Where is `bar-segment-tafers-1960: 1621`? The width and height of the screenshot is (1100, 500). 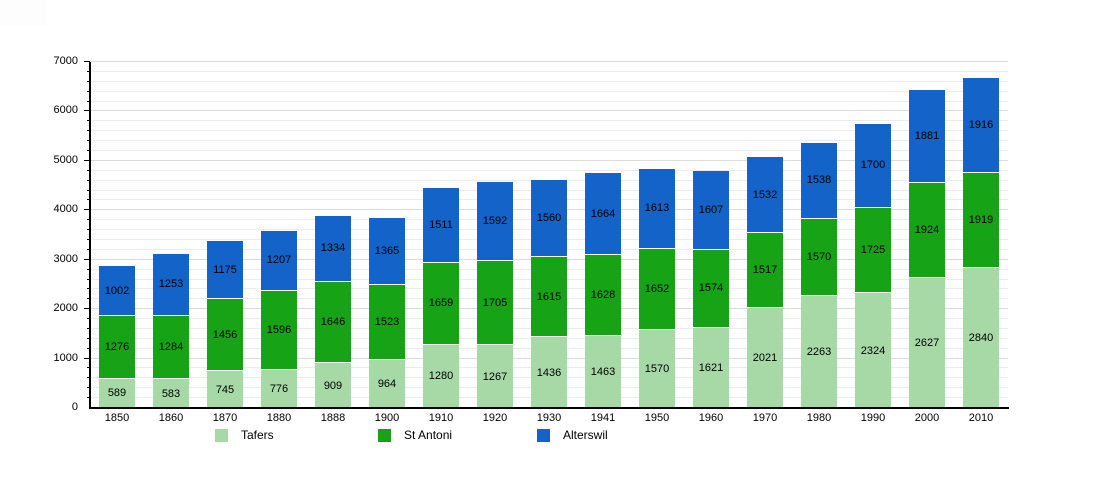 bar-segment-tafers-1960: 1621 is located at coordinates (711, 367).